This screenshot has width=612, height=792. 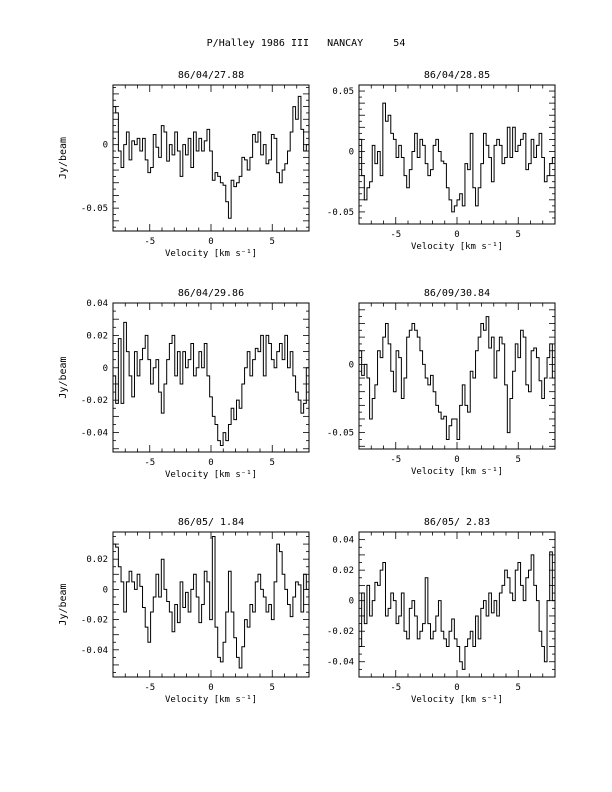 What do you see at coordinates (211, 293) in the screenshot?
I see `panel-title: 86/04/29.86` at bounding box center [211, 293].